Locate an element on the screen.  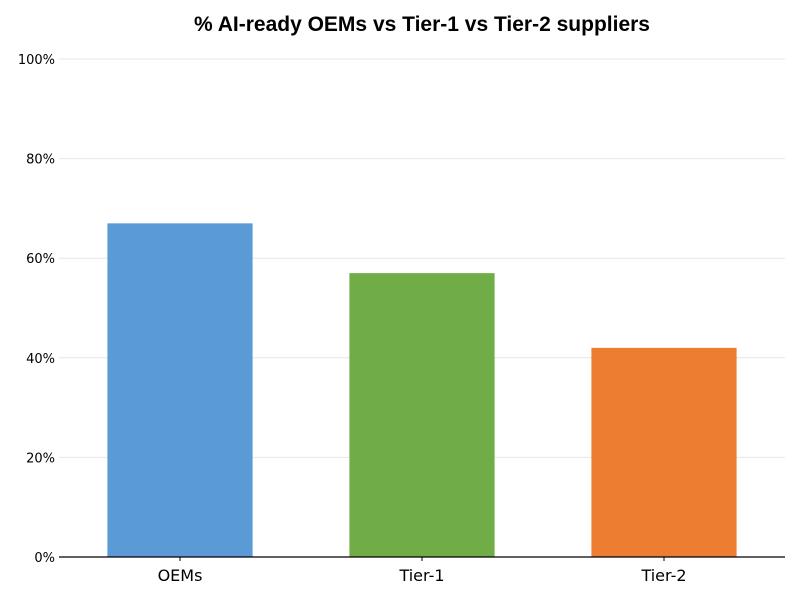
x-tick-label: Tier-1 is located at coordinates (421, 575).